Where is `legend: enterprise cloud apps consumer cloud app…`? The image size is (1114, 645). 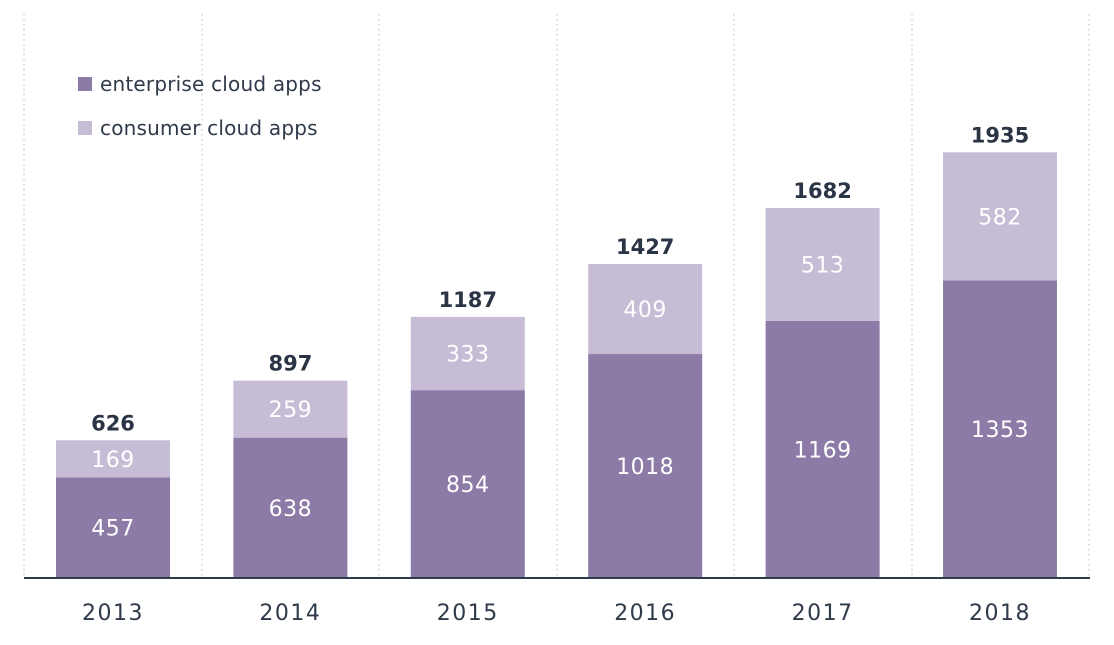
legend: enterprise cloud apps consumer cloud app… is located at coordinates (200, 106).